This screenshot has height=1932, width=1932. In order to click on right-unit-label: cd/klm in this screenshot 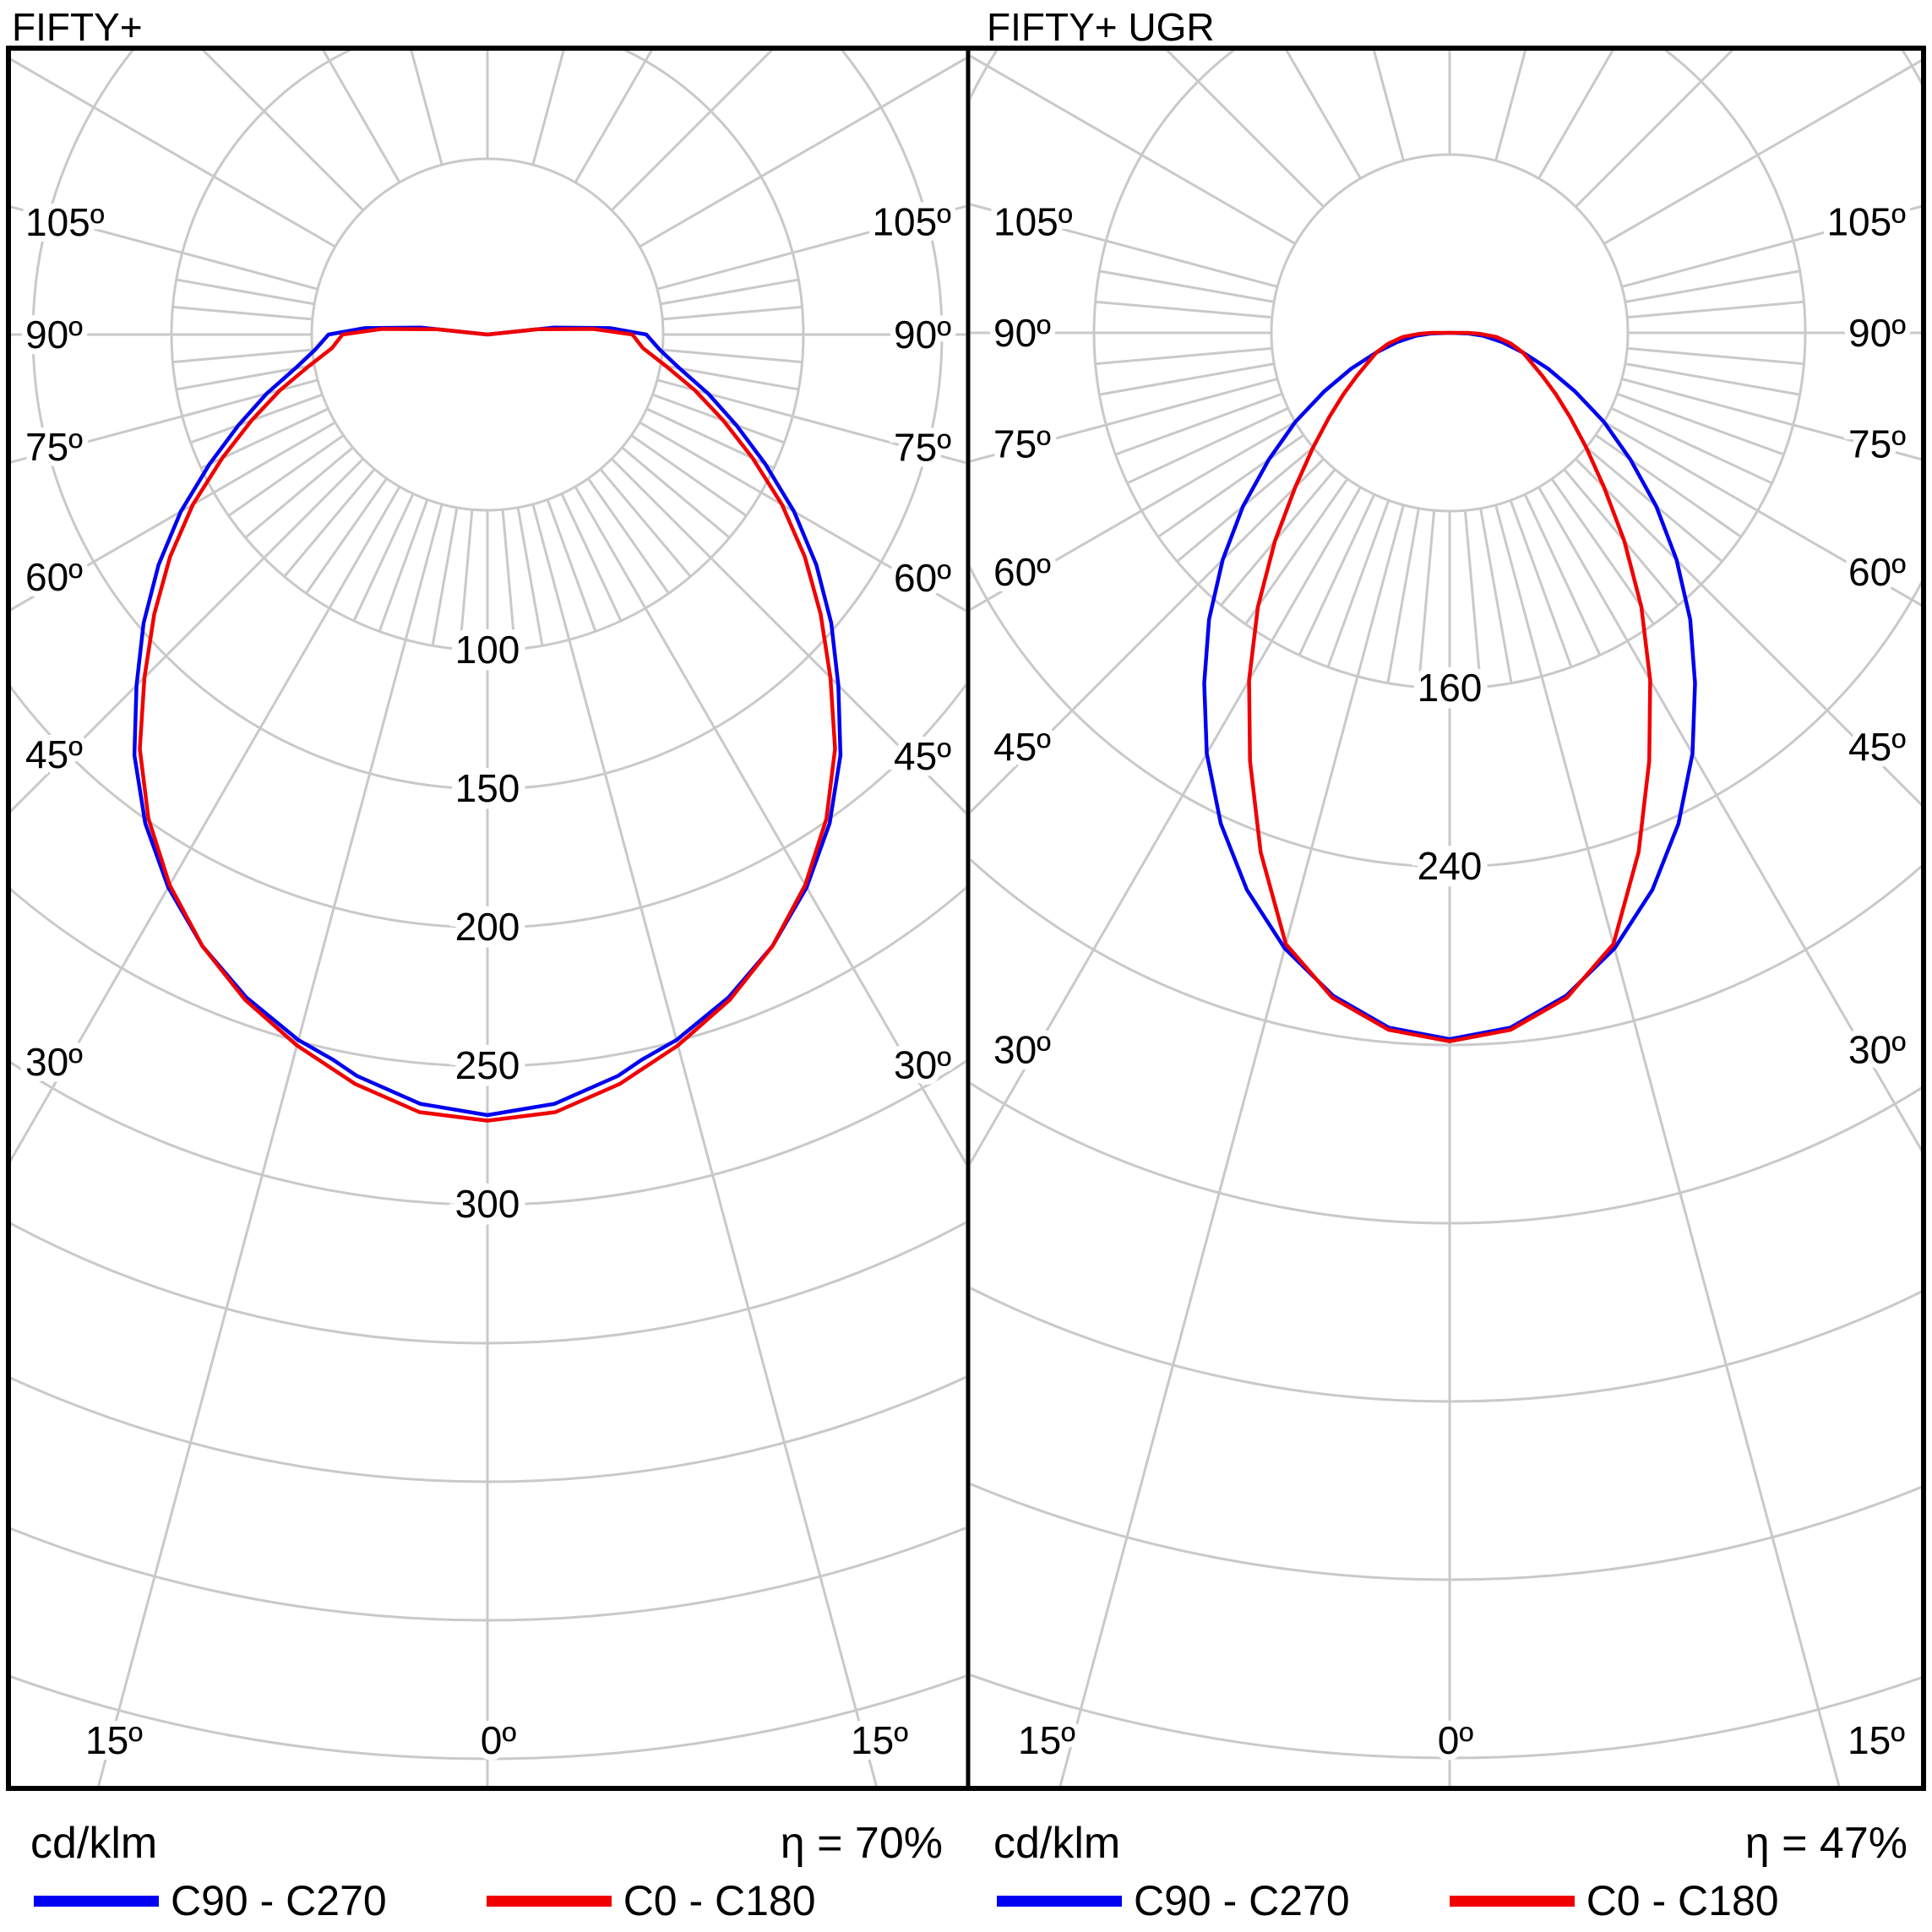, I will do `click(1057, 1843)`.